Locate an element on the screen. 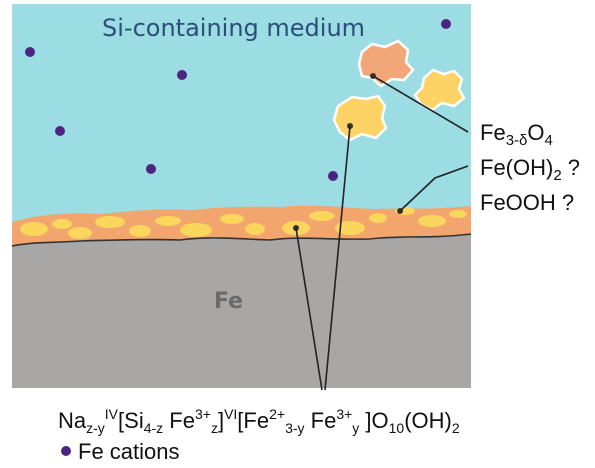 The image size is (595, 468). corrosion-layer is located at coordinates (241, 225).